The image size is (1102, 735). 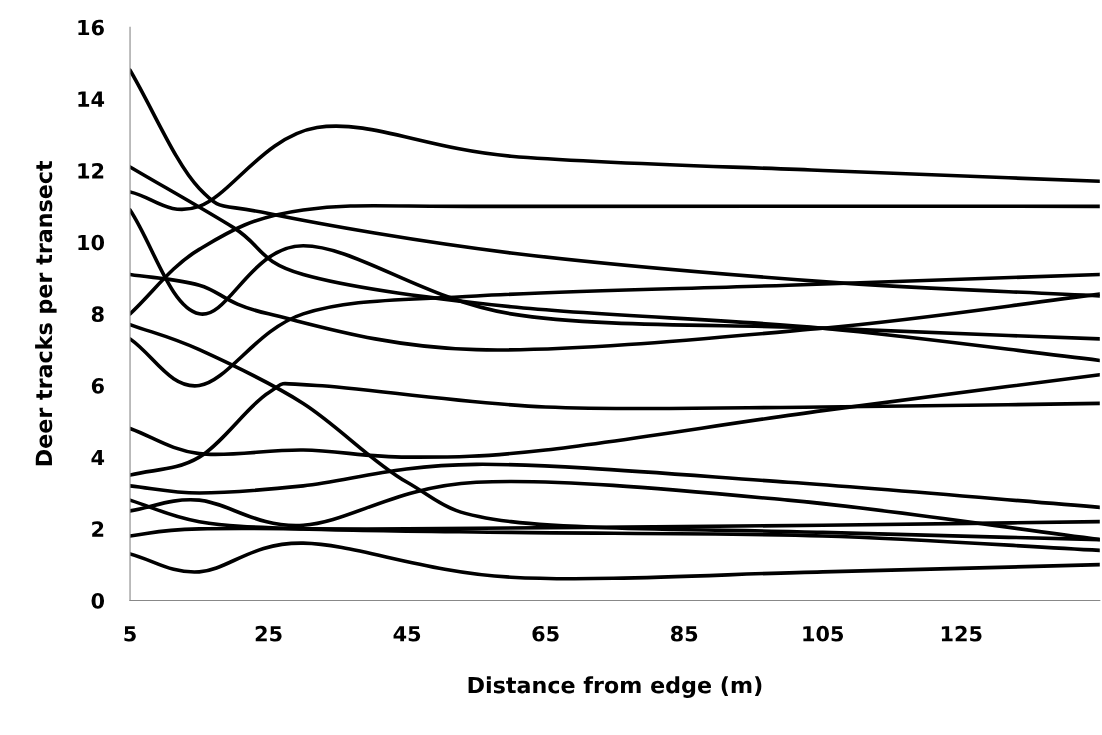 I want to click on y-tick-label: 2, so click(x=98, y=529).